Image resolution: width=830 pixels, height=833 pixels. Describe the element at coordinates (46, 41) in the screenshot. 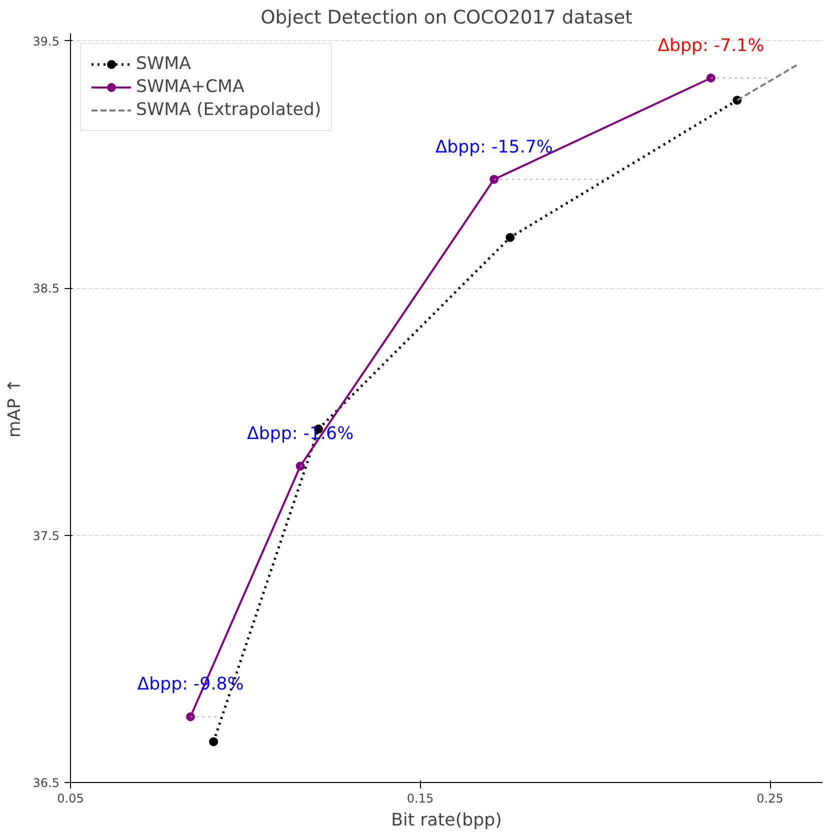

I see `y-tick-label: 39.5` at that location.